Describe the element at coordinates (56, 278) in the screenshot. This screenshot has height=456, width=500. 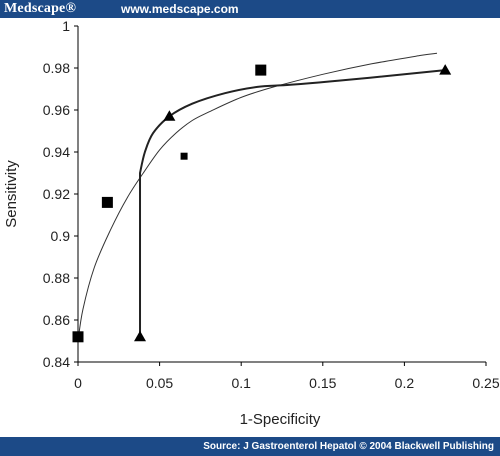
I see `y-tick-label: 0.88` at that location.